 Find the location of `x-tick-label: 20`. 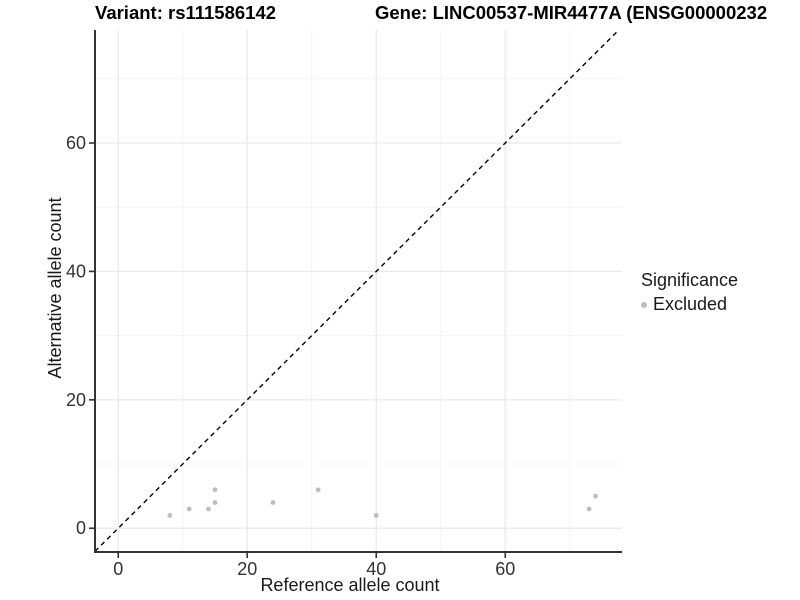

x-tick-label: 20 is located at coordinates (247, 569).